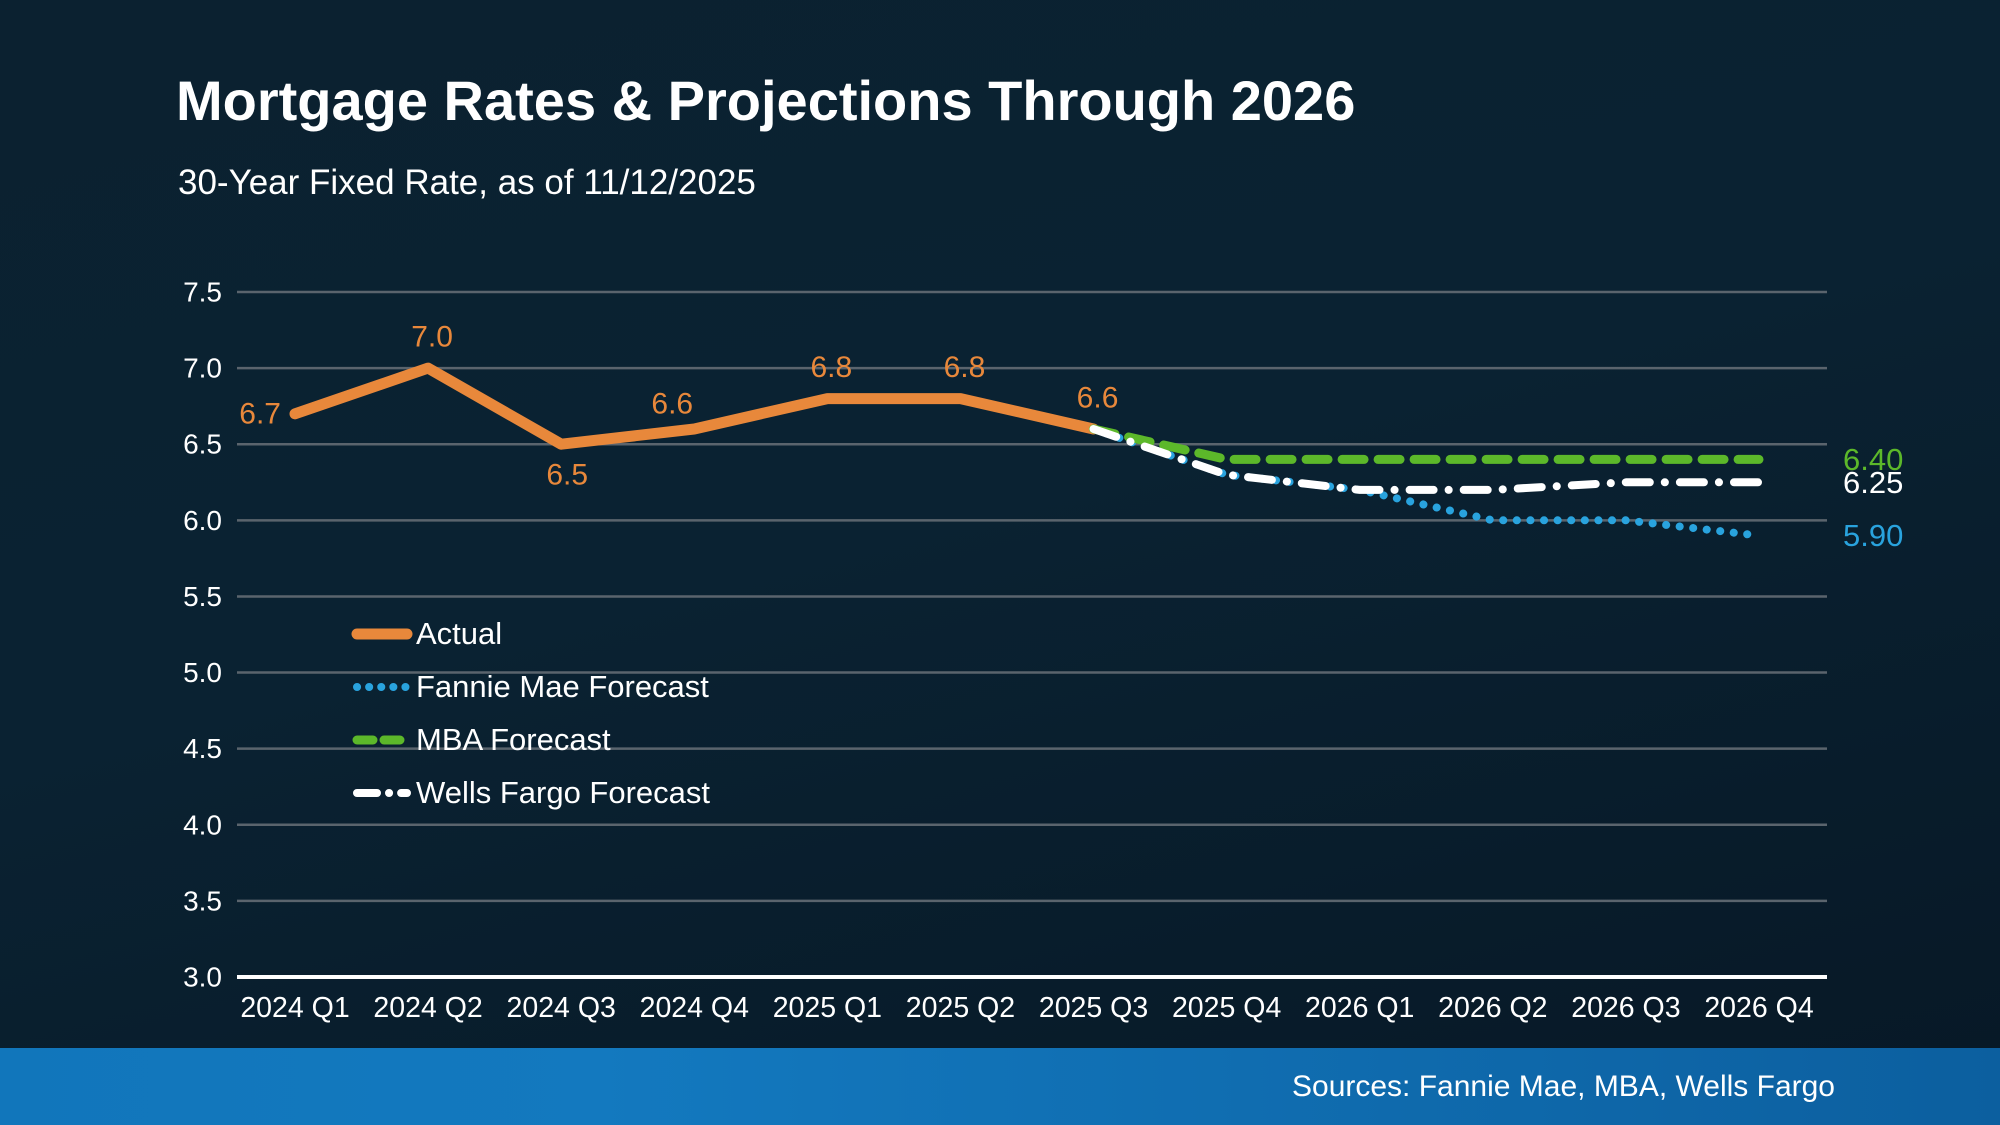 This screenshot has width=2000, height=1125. Describe the element at coordinates (1758, 1008) in the screenshot. I see `x-axis-tick-label: 2026 Q4` at that location.